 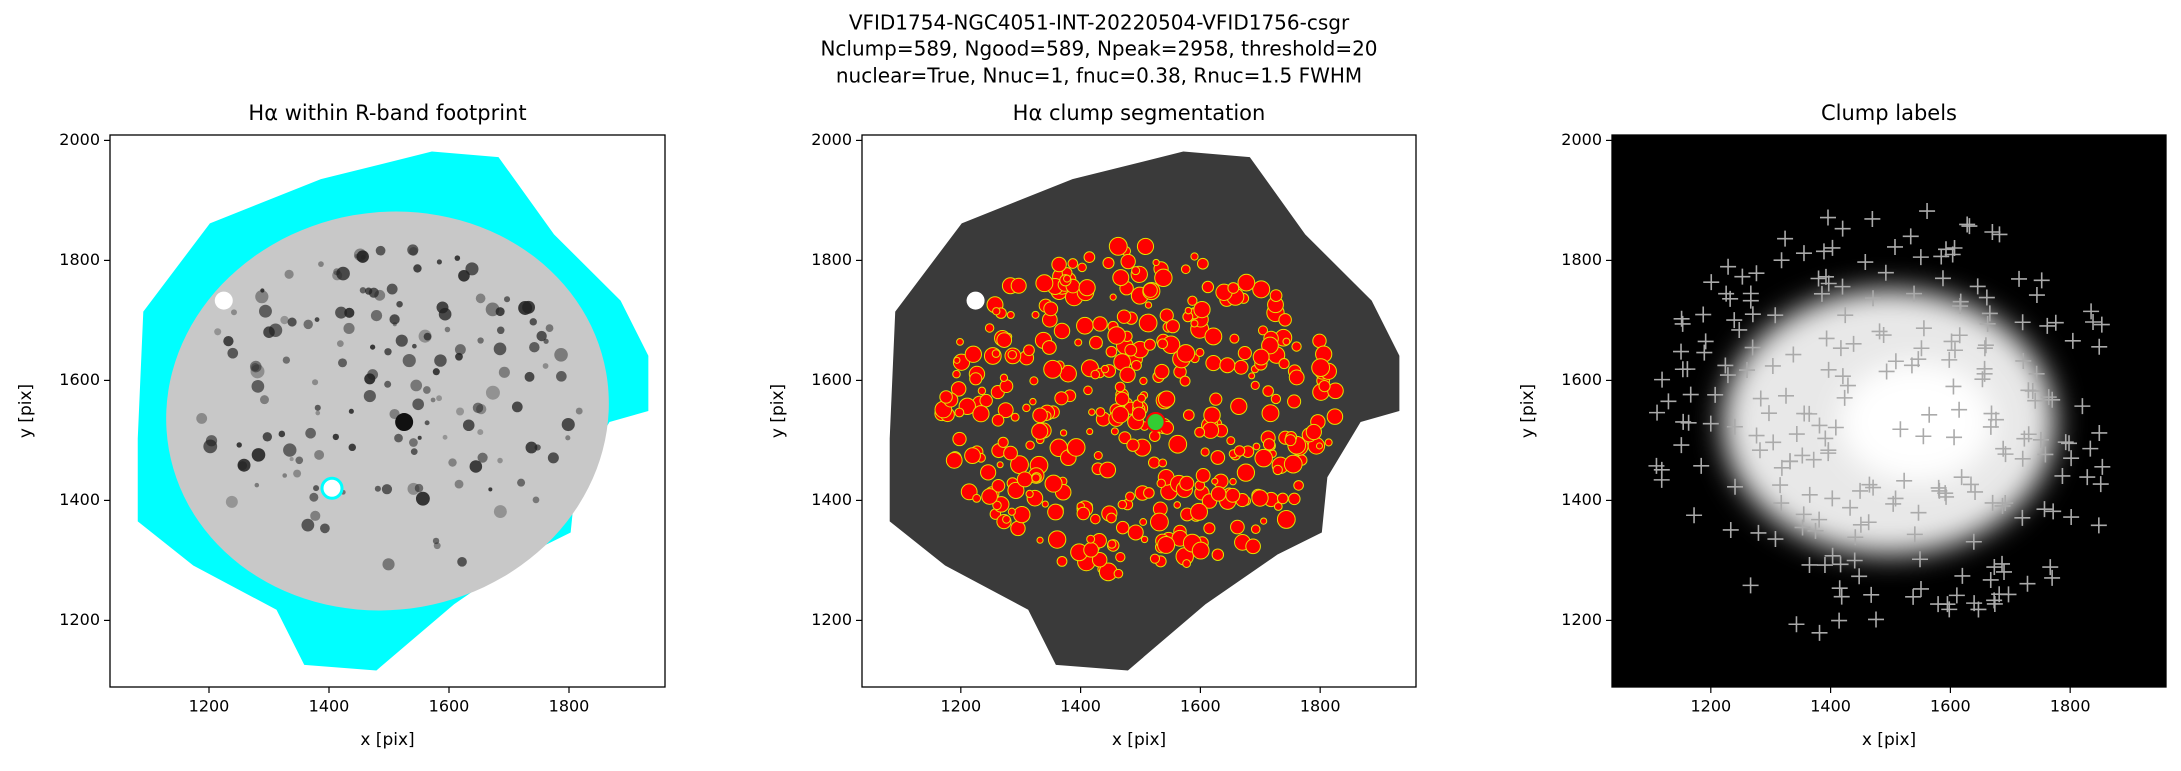 What do you see at coordinates (387, 113) in the screenshot?
I see `panel-title: Hα within R-band footprint` at bounding box center [387, 113].